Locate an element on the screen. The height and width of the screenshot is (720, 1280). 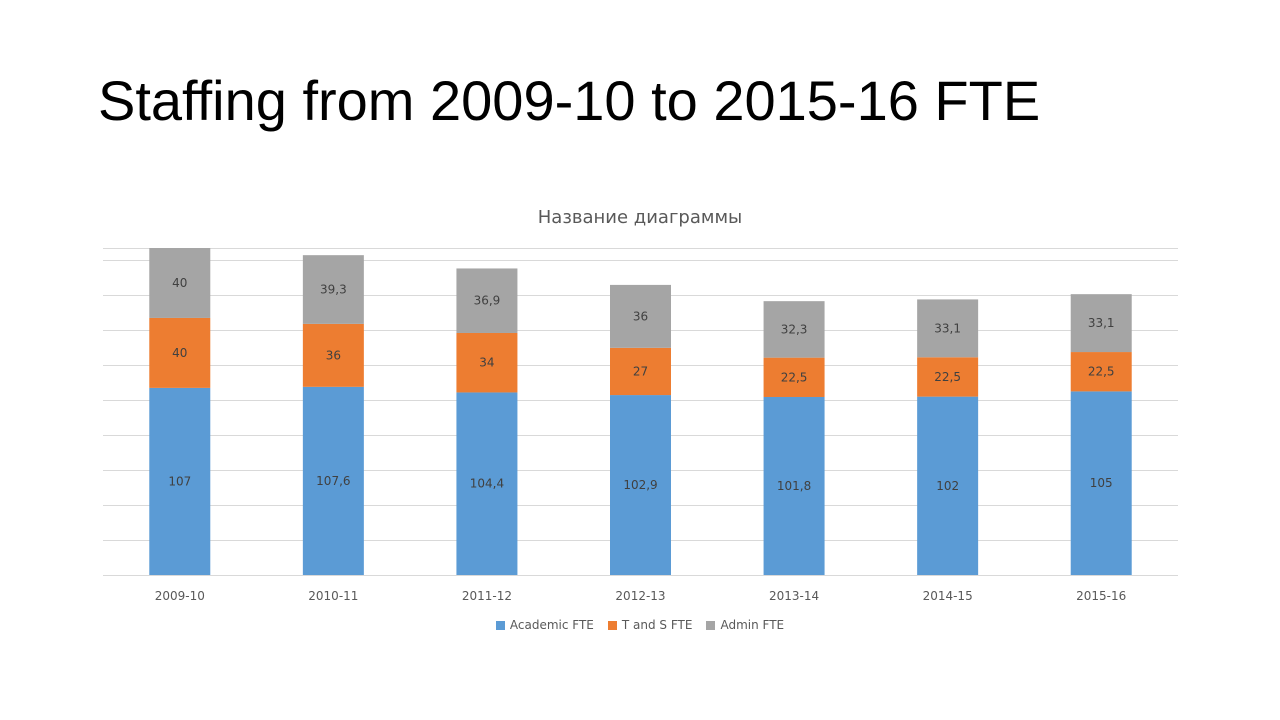
x-tick-label: 2013-14 is located at coordinates (794, 596).